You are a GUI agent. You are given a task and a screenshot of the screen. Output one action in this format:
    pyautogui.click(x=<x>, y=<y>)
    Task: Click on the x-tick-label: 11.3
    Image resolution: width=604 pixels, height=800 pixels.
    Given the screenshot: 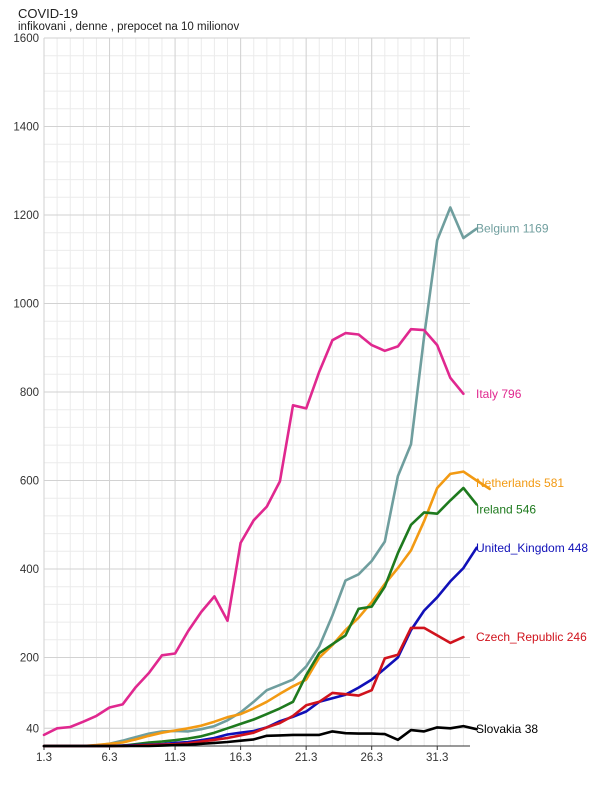 What is the action you would take?
    pyautogui.click(x=175, y=758)
    